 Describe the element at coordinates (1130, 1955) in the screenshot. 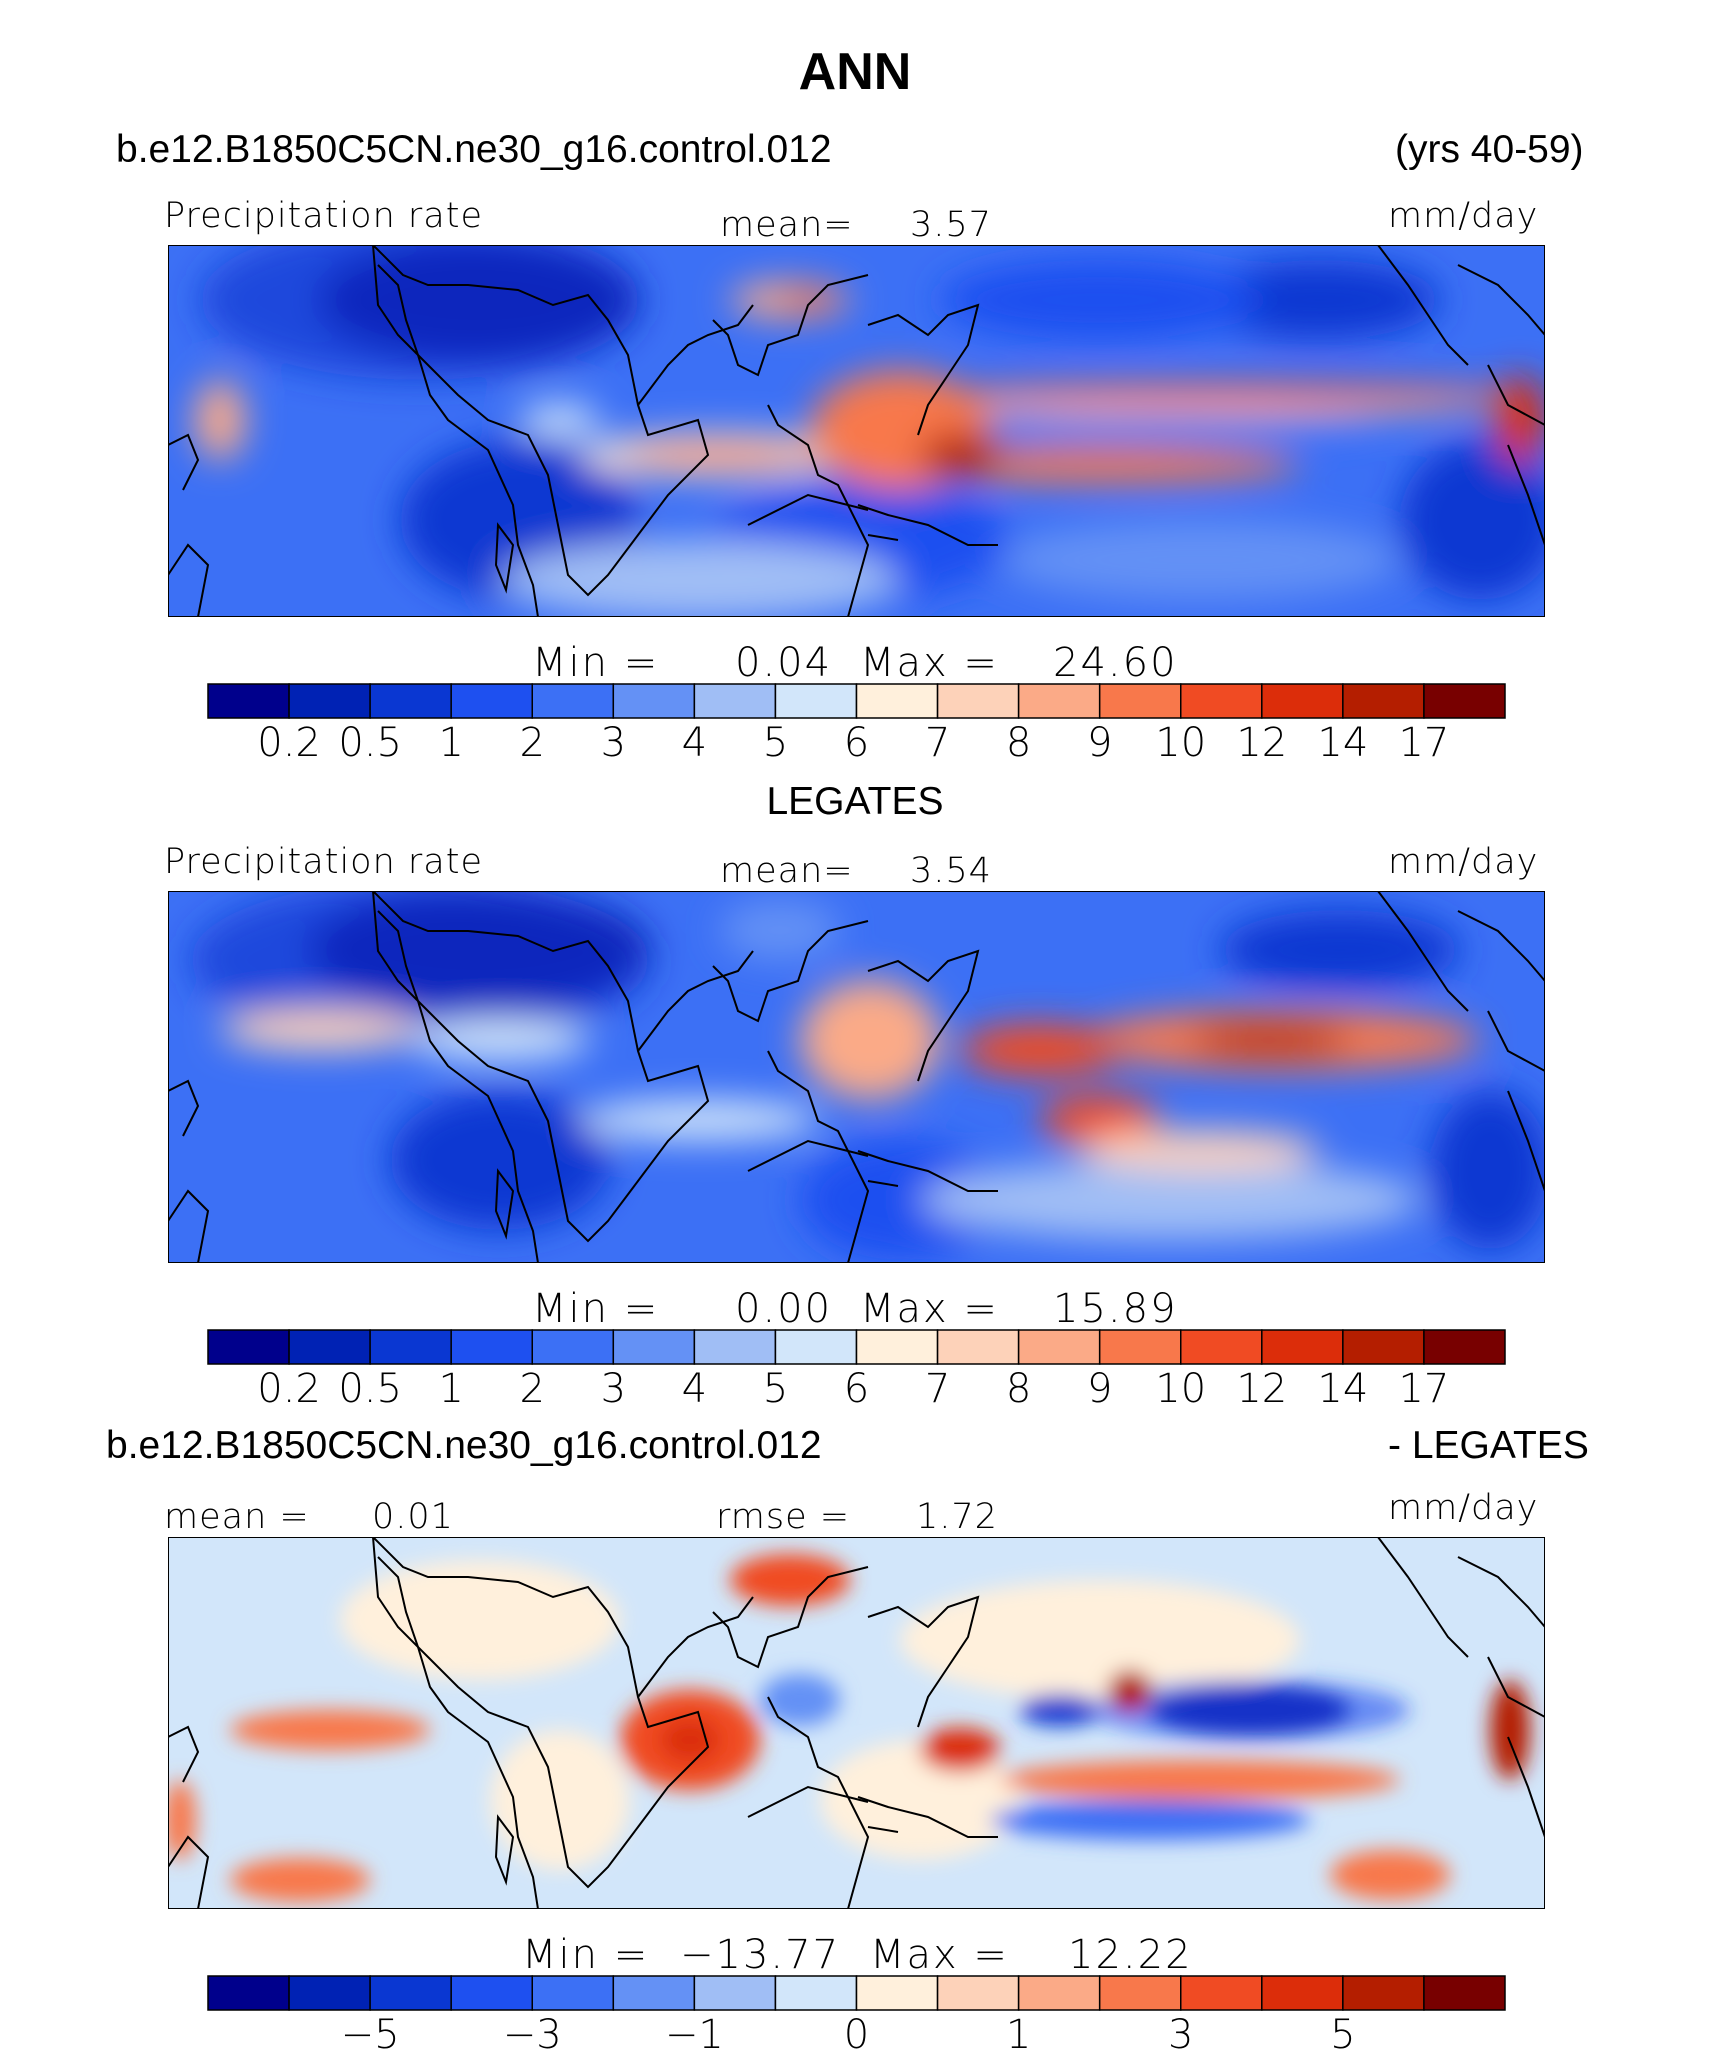

I see `panel3-max-value: 12.22` at that location.